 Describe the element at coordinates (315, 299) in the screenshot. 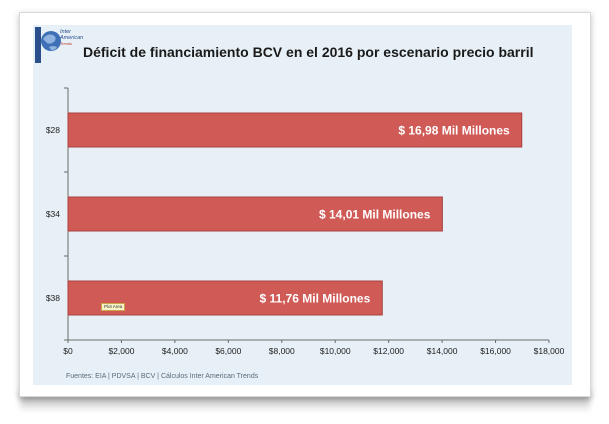

I see `bar-data-label: $ 11,76 Mil Millones` at that location.